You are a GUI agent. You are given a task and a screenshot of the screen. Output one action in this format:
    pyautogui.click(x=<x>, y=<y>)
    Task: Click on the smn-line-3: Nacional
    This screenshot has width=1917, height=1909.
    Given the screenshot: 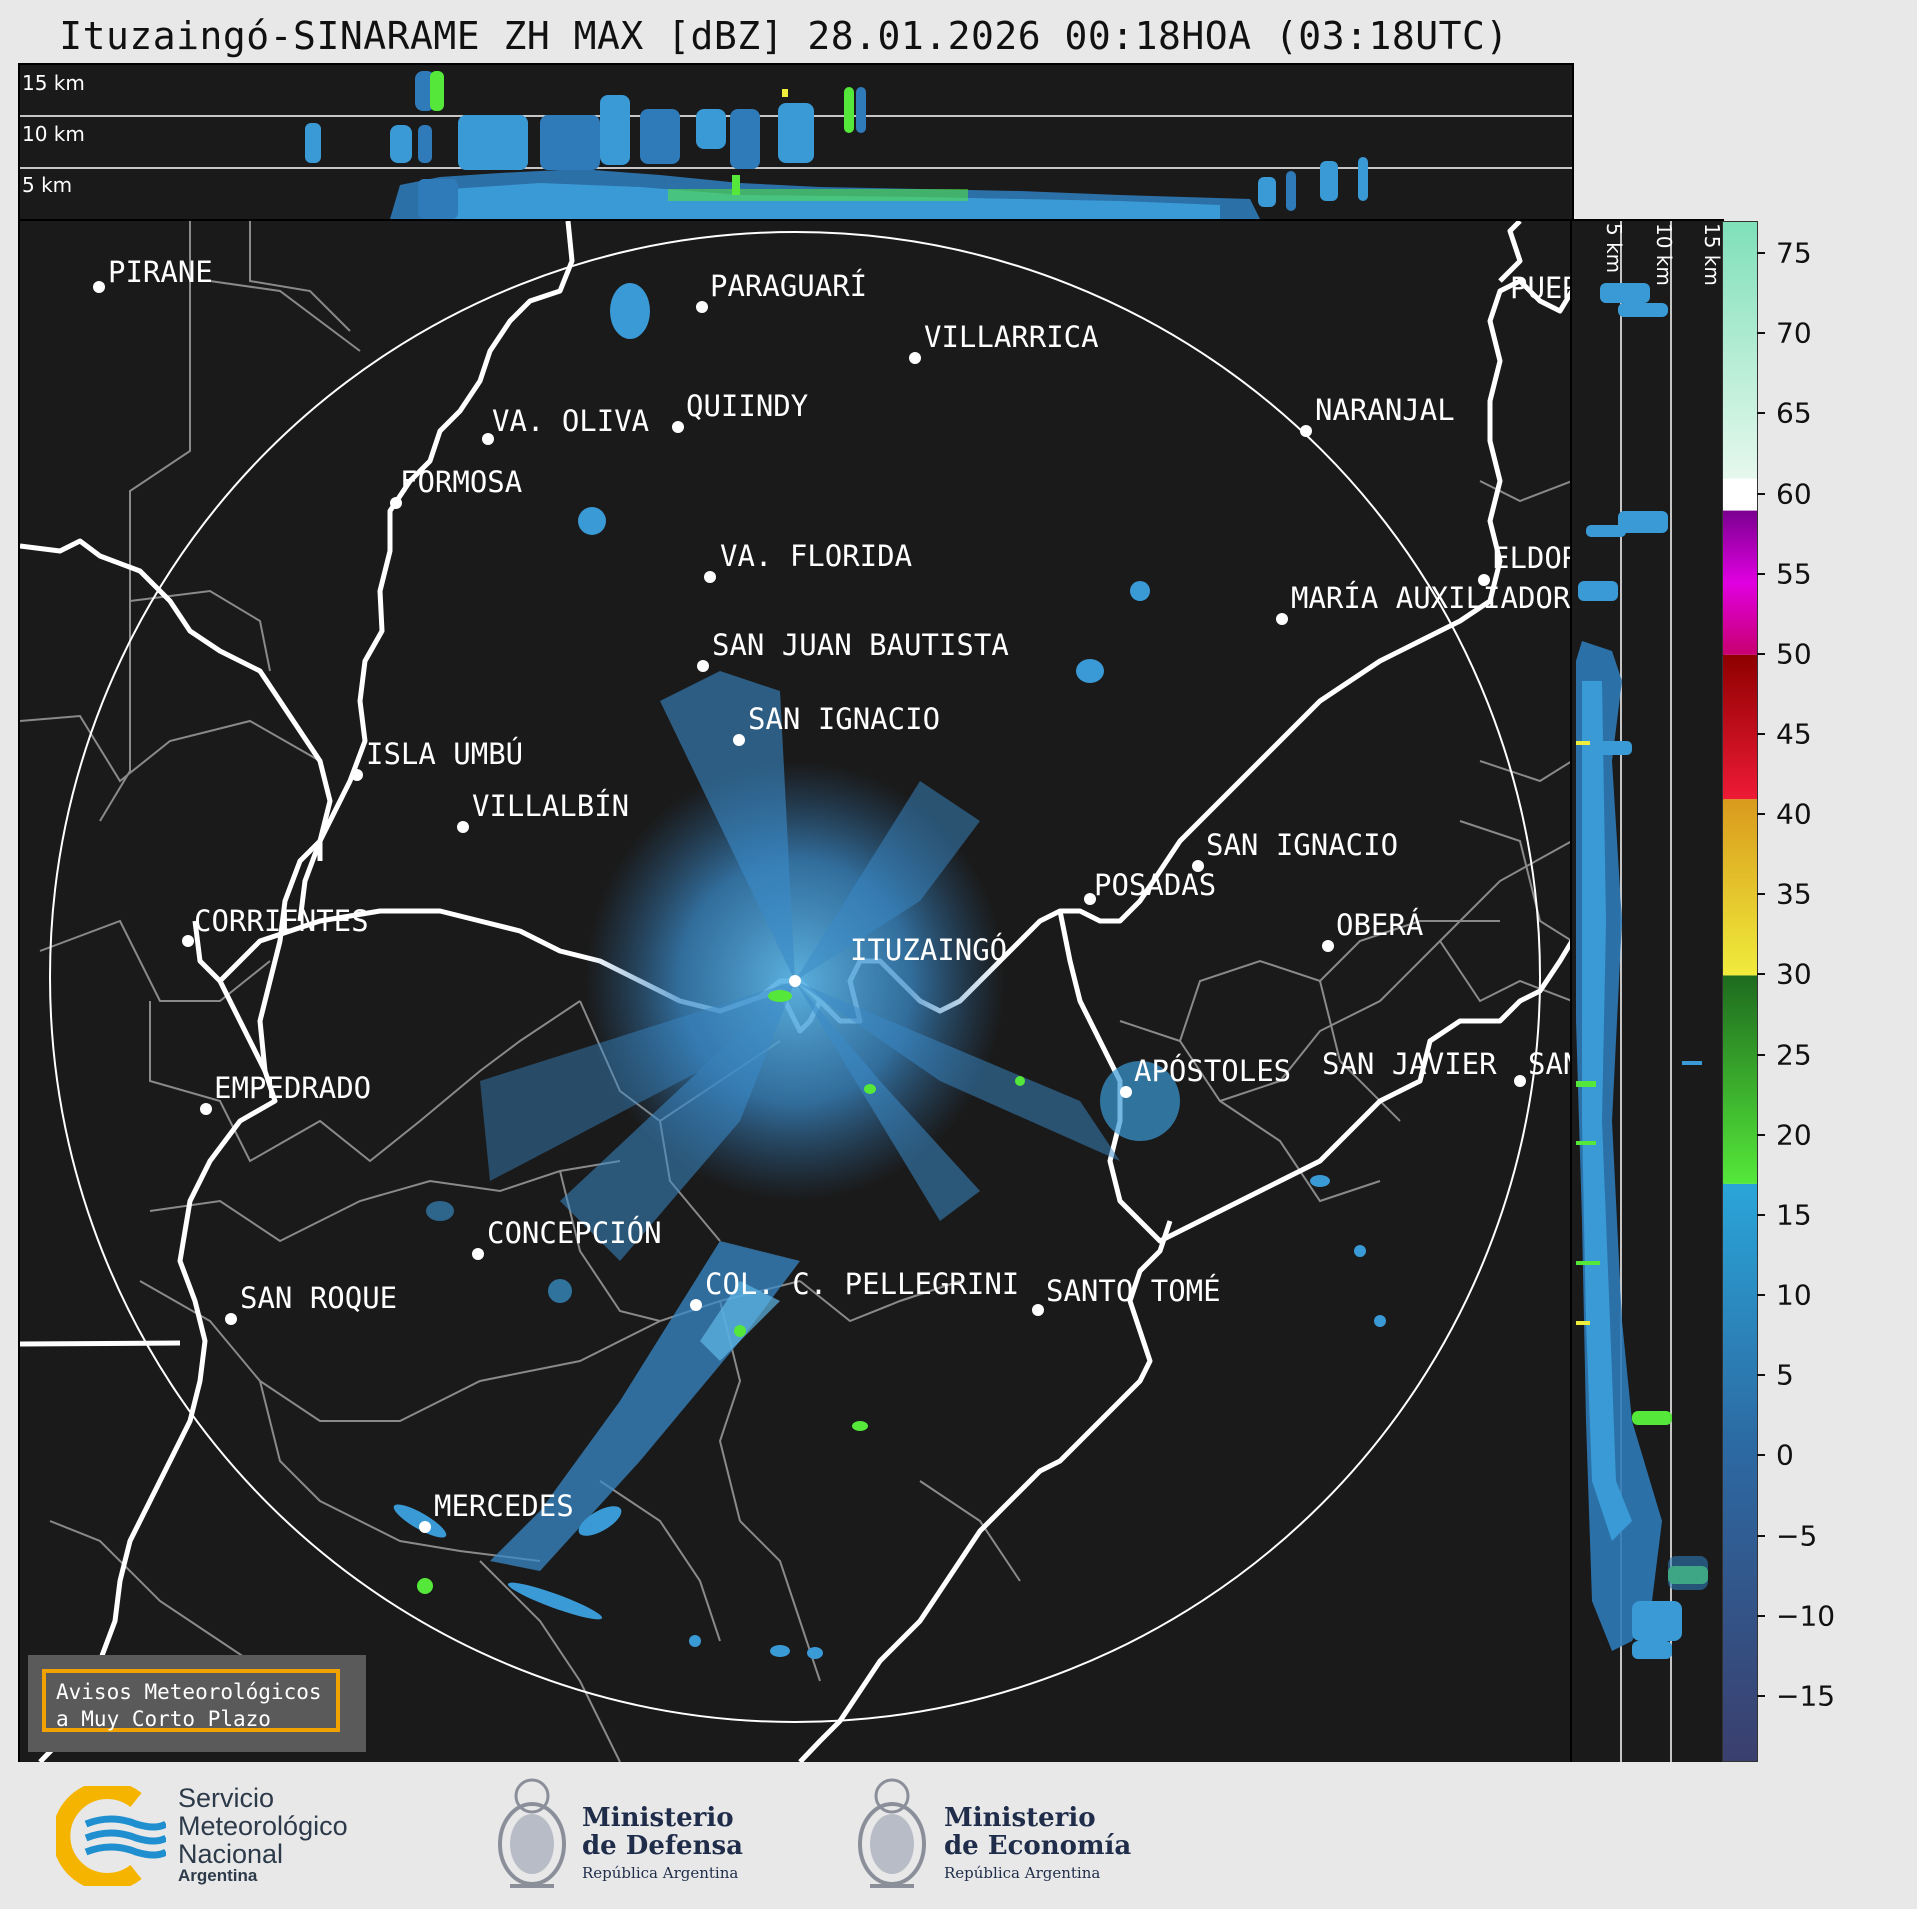 What is the action you would take?
    pyautogui.click(x=231, y=1854)
    